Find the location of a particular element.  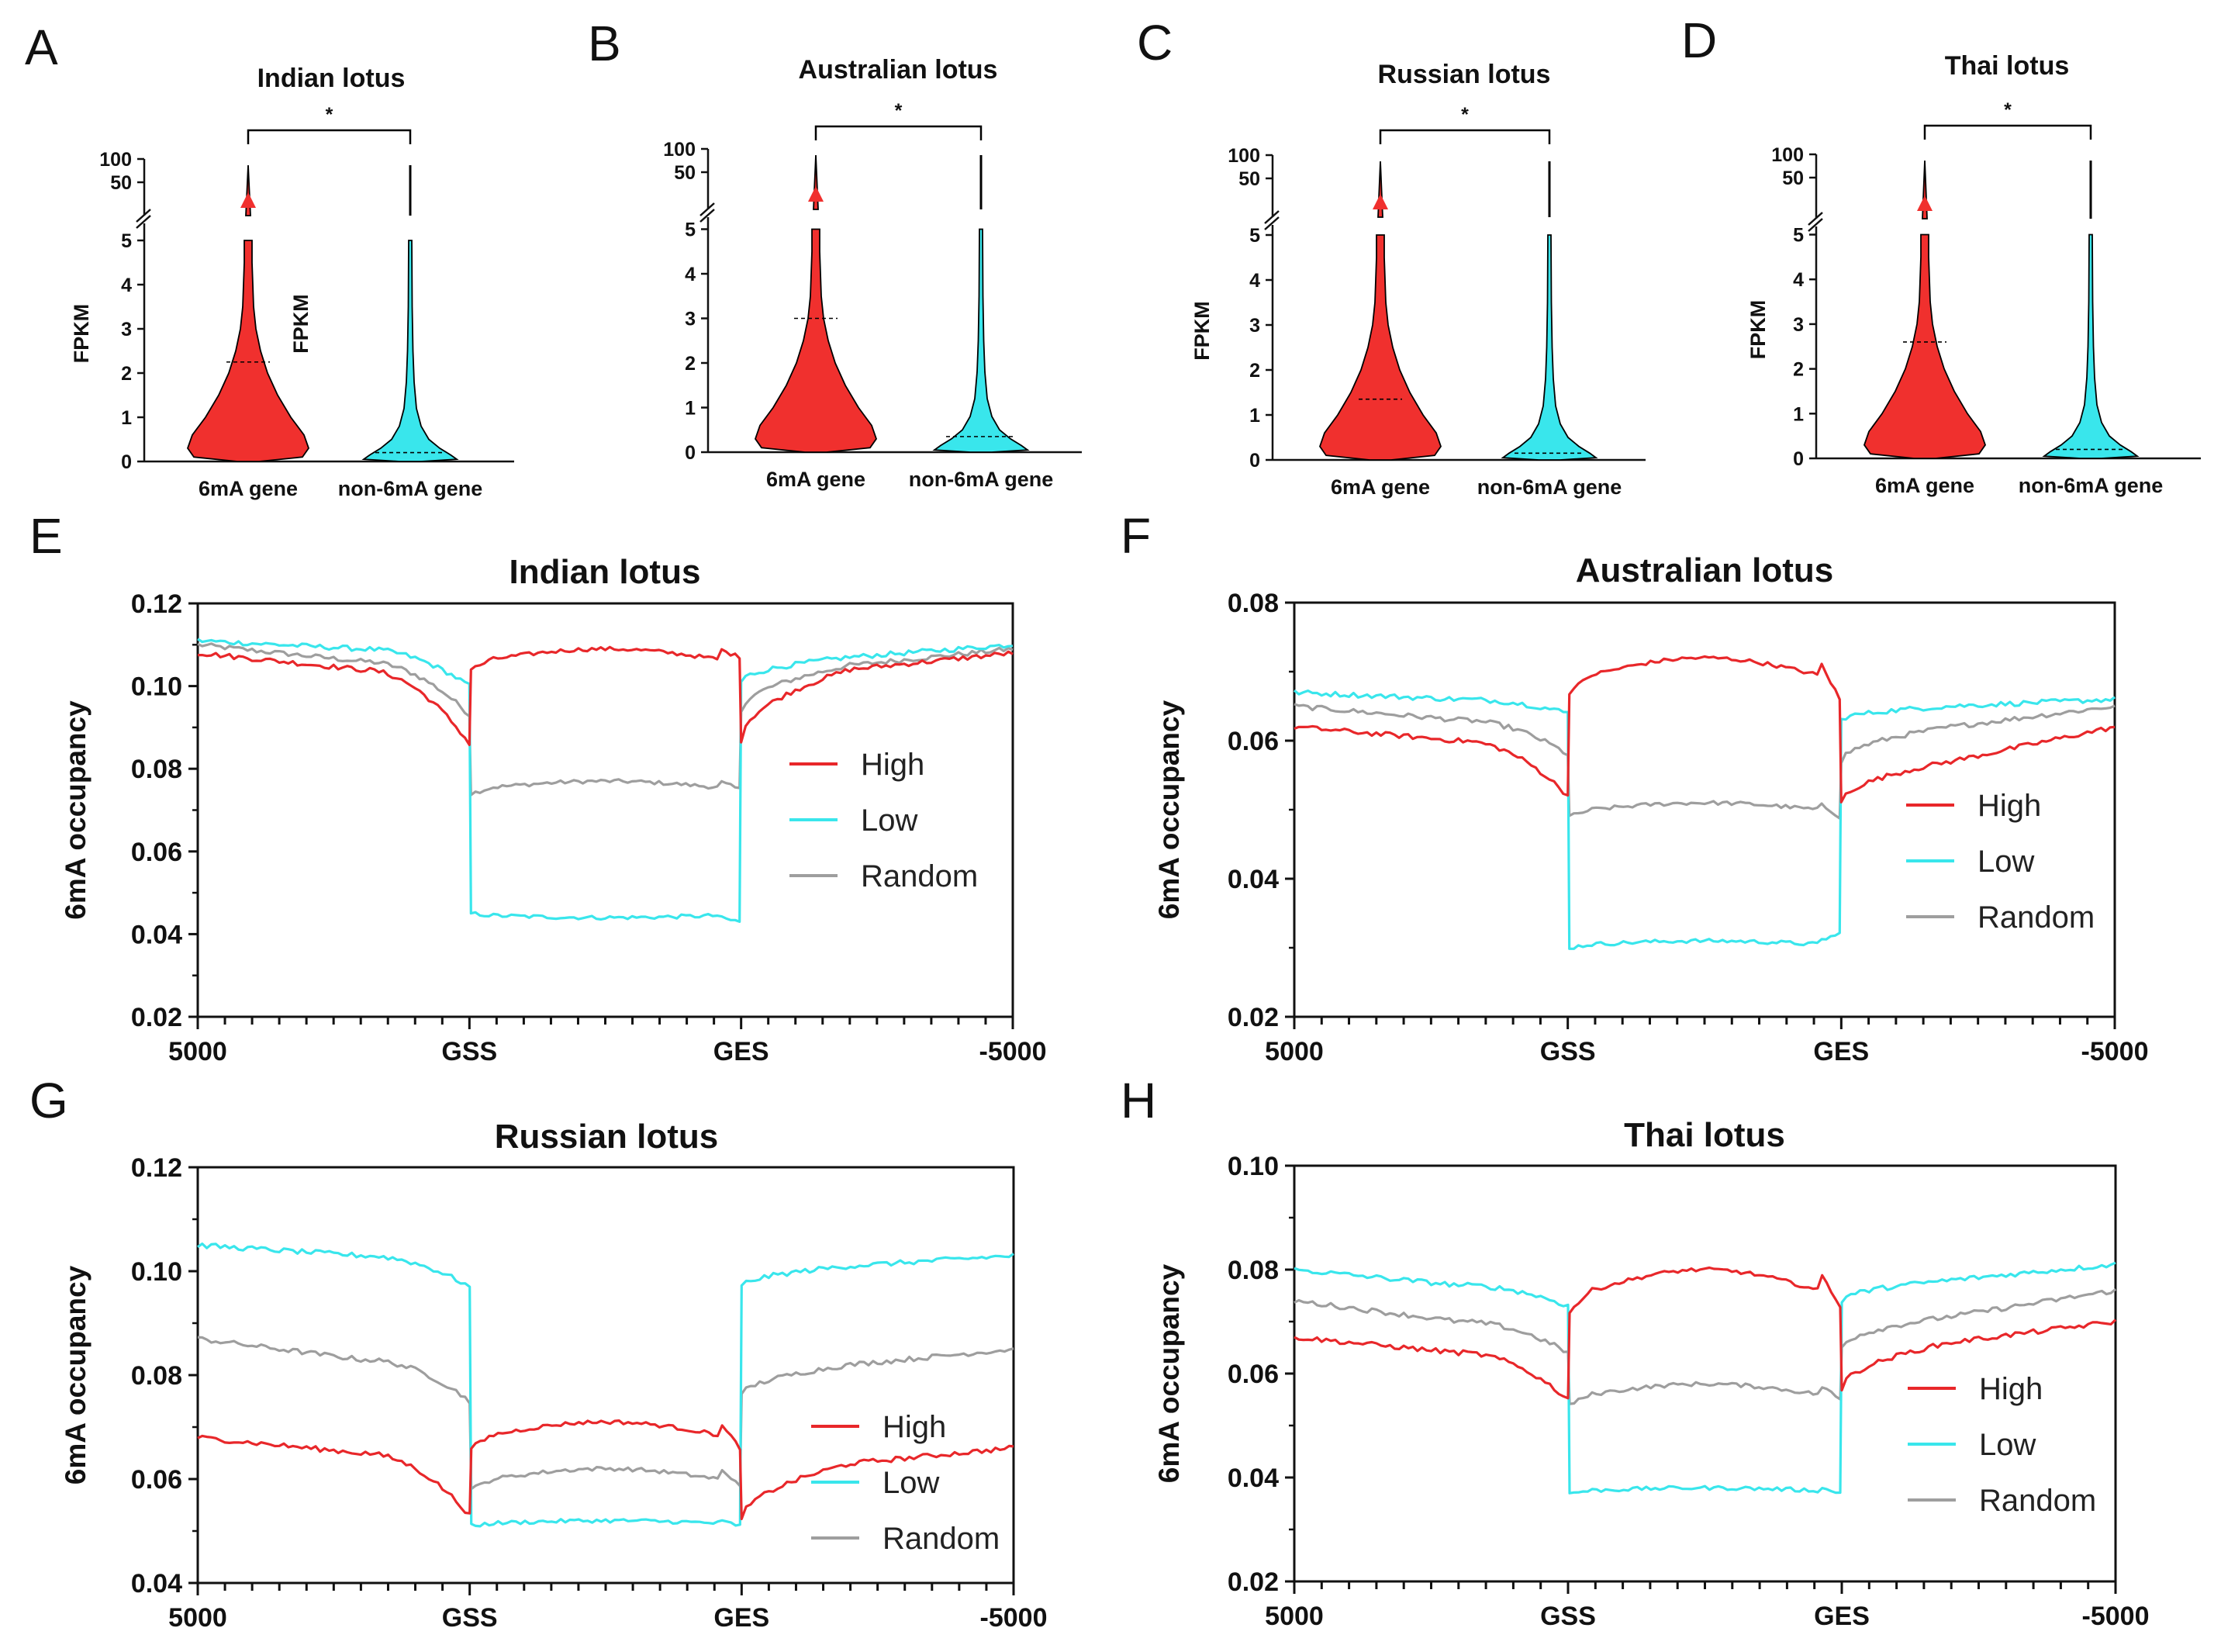

y-tick-label: 0.04 is located at coordinates (1253, 879).